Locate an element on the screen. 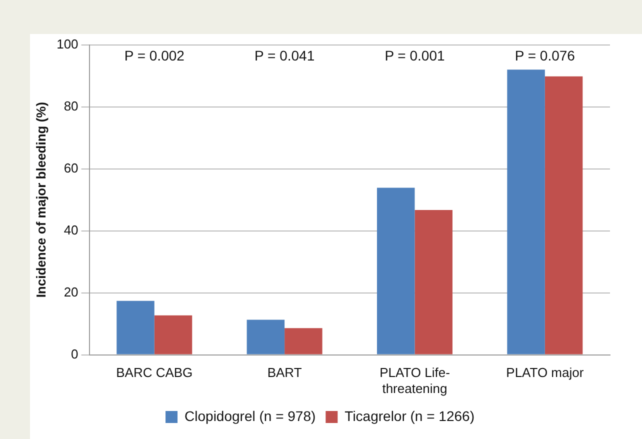  annotation: P = 0.002 is located at coordinates (154, 56).